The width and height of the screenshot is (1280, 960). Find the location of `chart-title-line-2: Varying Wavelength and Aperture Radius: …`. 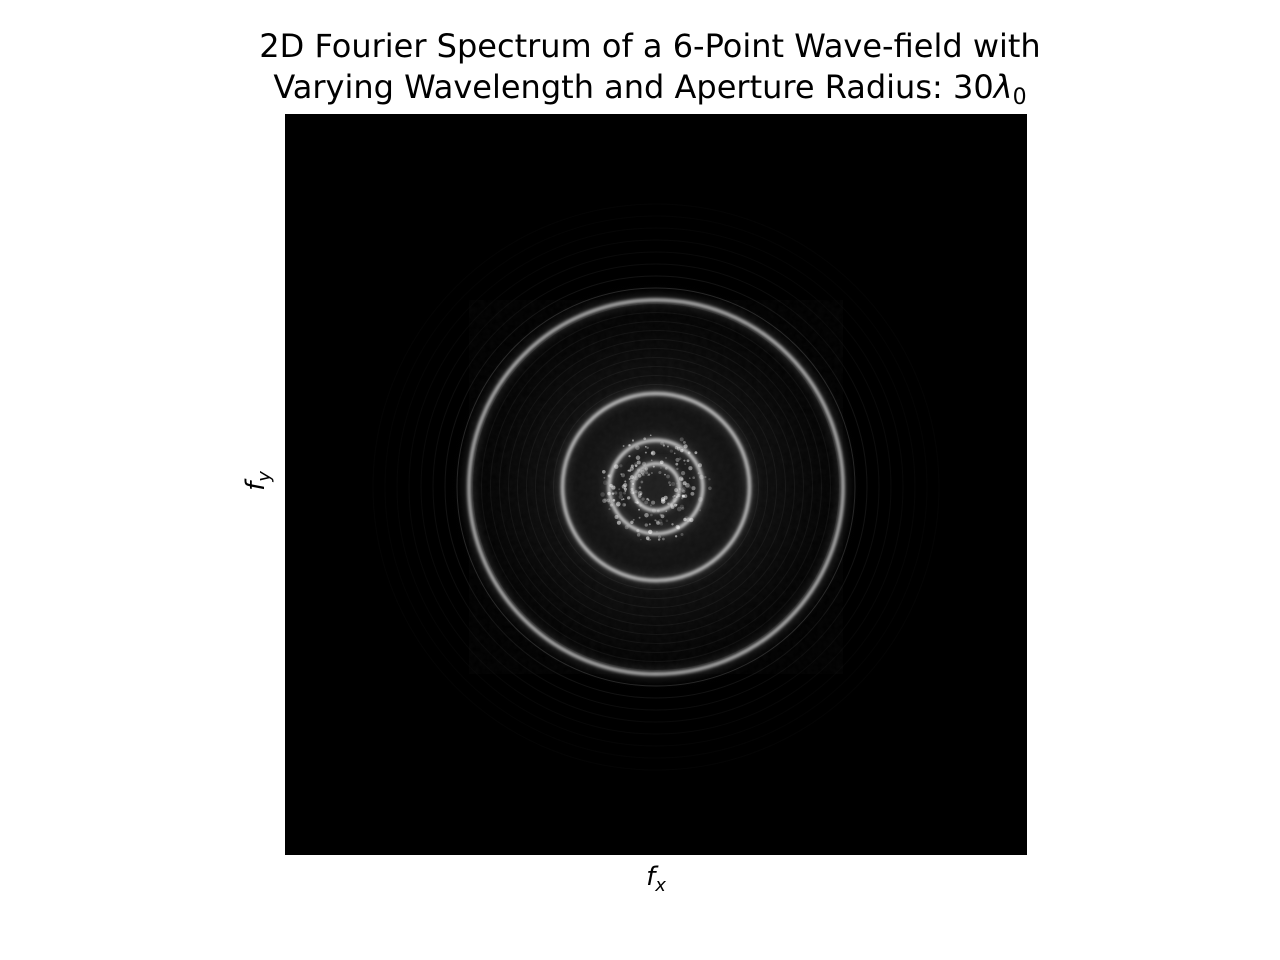

chart-title-line-2: Varying Wavelength and Aperture Radius: … is located at coordinates (640, 88).